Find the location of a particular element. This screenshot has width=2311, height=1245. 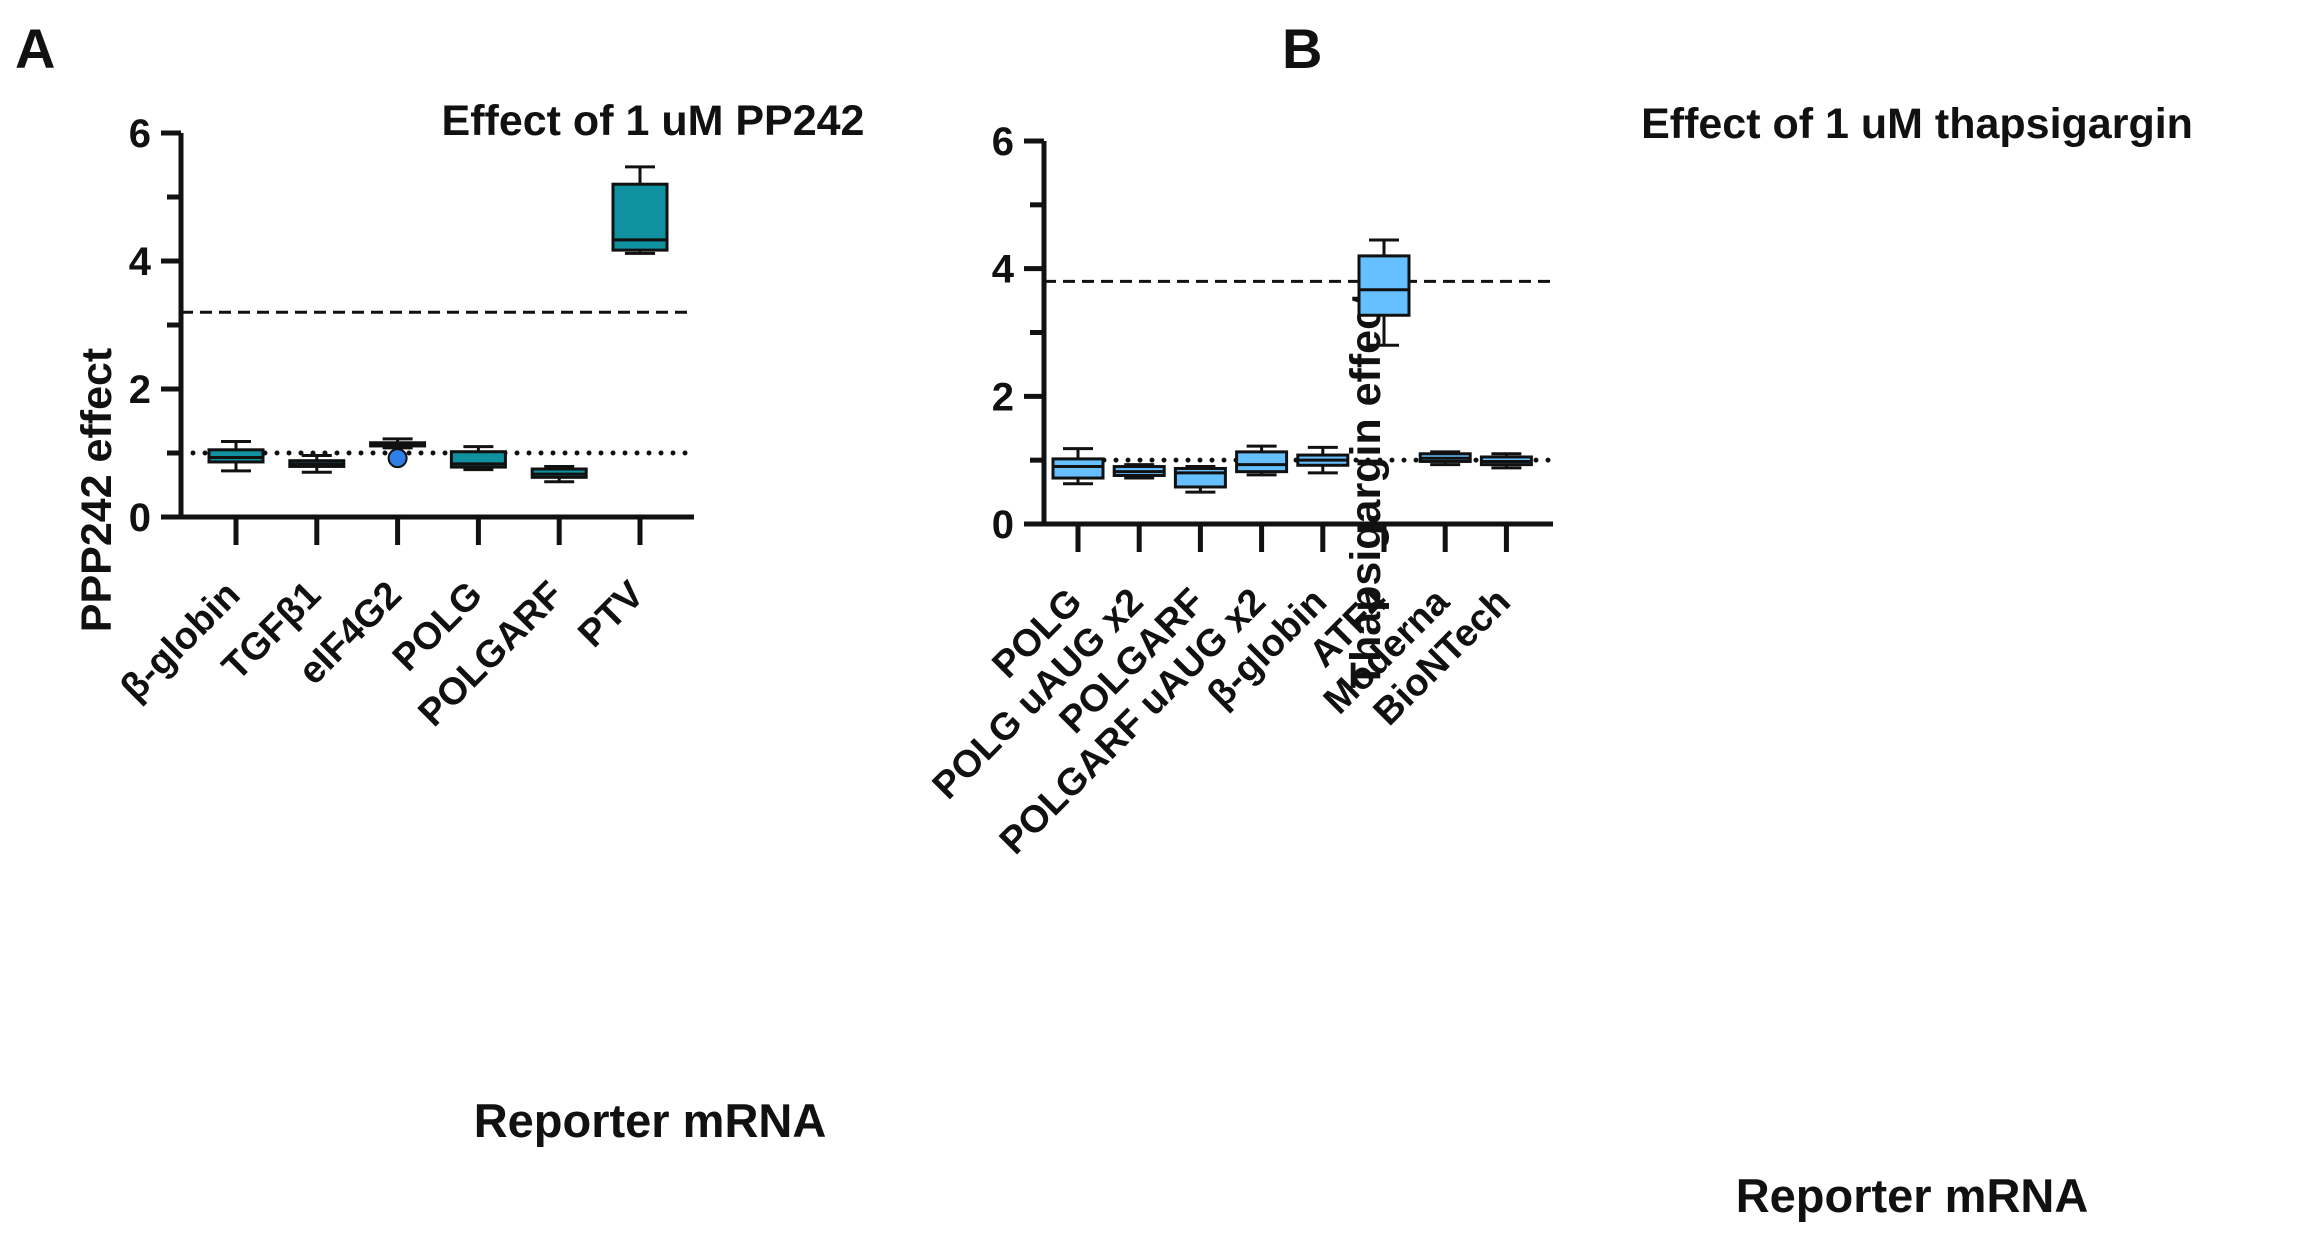

panel-b-y-tick-label: 2 is located at coordinates (1003, 397).